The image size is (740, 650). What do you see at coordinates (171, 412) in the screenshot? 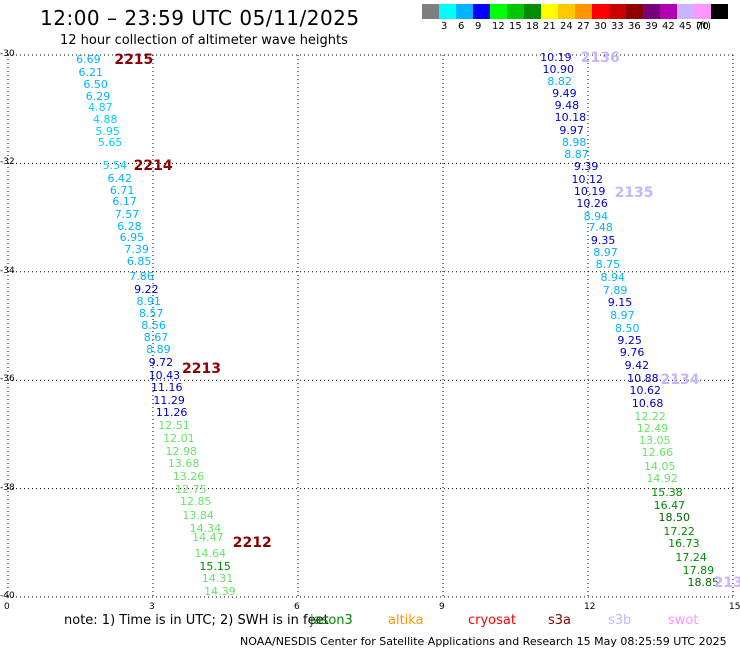
I see `wave-height-label: 11.26` at bounding box center [171, 412].